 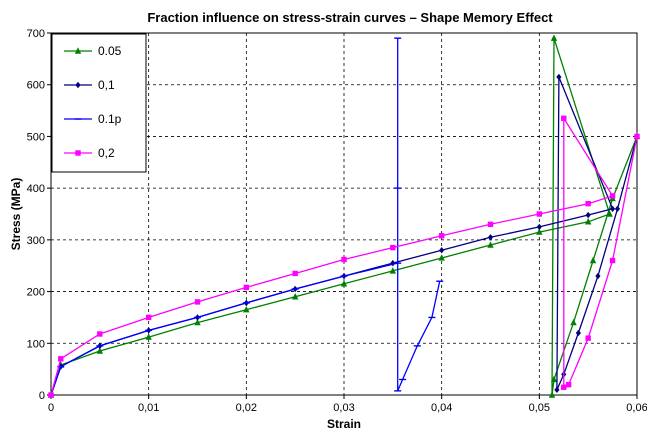 I want to click on legend-box, so click(x=99, y=103).